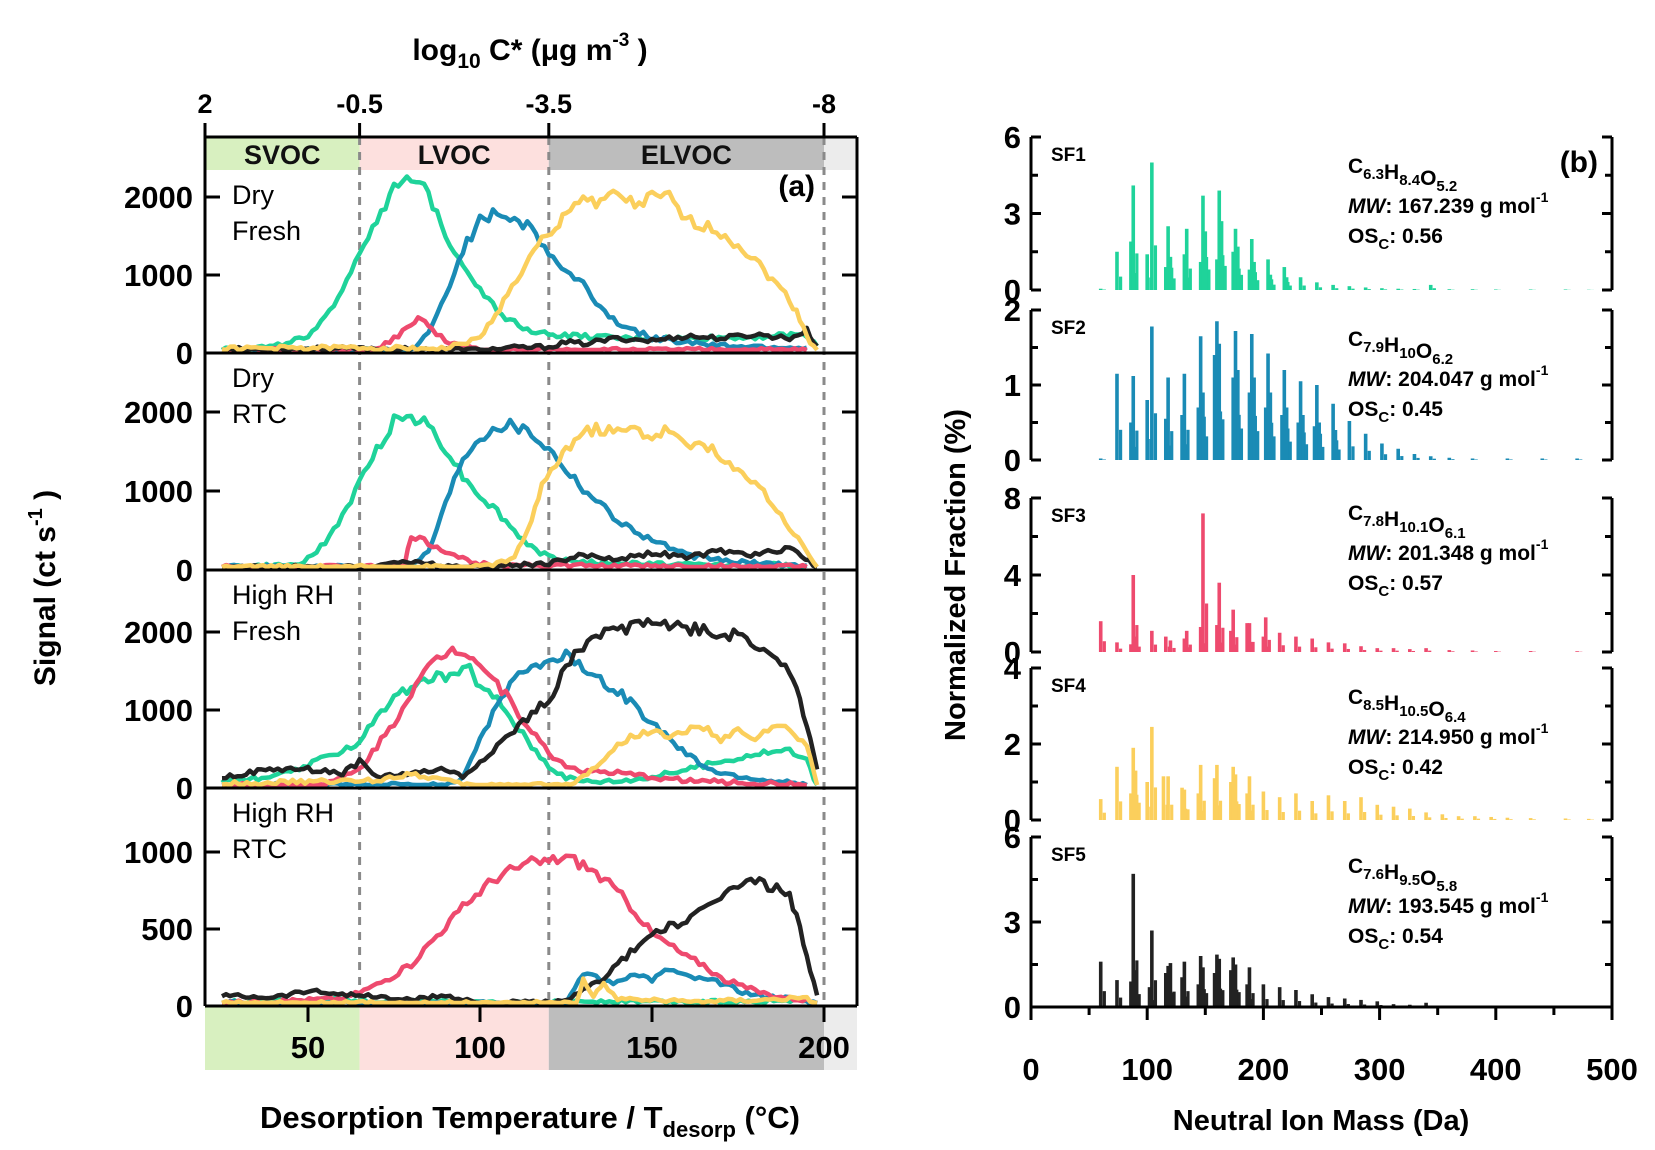 This screenshot has width=1655, height=1150. What do you see at coordinates (167, 929) in the screenshot?
I see `y-tick-label: 500` at bounding box center [167, 929].